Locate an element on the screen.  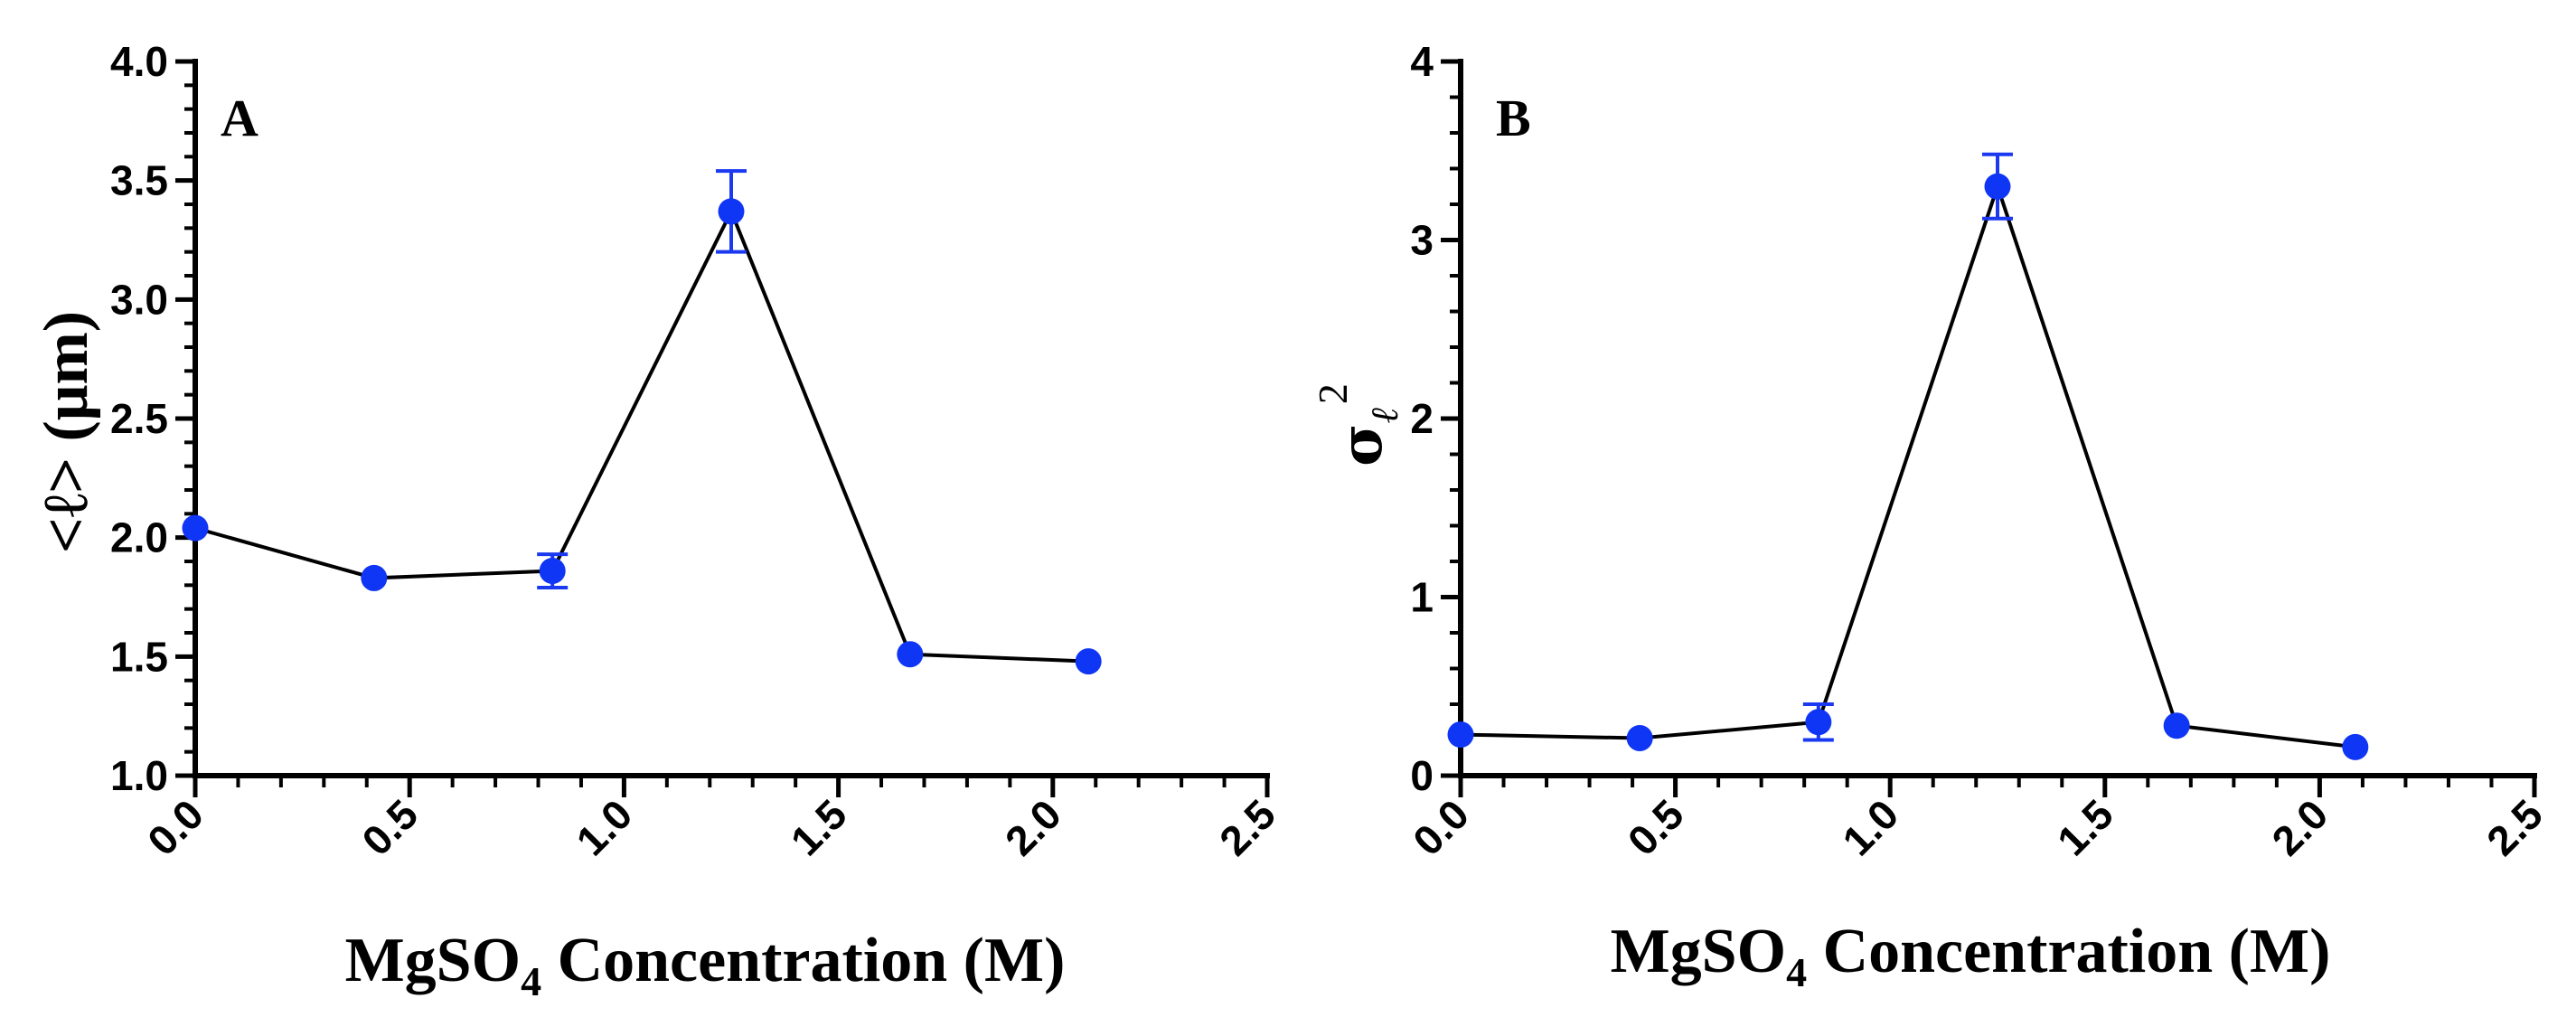
panel-a-y-tick-label: 4.0 is located at coordinates (139, 61).